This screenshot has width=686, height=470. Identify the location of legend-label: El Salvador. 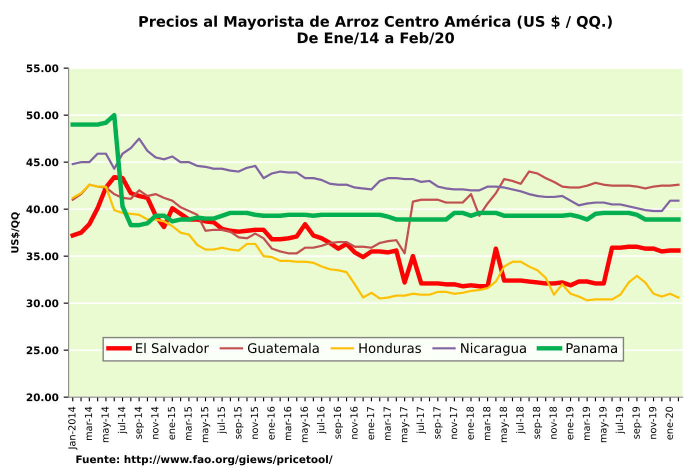
(172, 348).